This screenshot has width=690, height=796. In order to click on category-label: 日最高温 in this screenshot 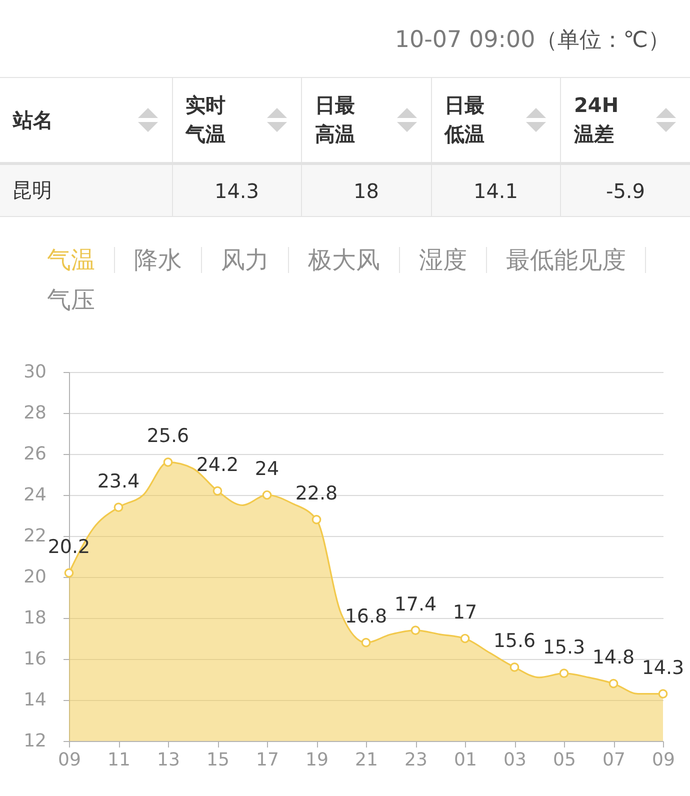, I will do `click(335, 120)`.